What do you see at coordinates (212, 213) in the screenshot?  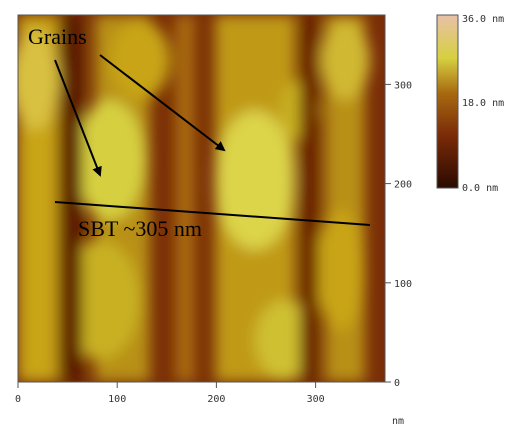 I see `measure-line` at bounding box center [212, 213].